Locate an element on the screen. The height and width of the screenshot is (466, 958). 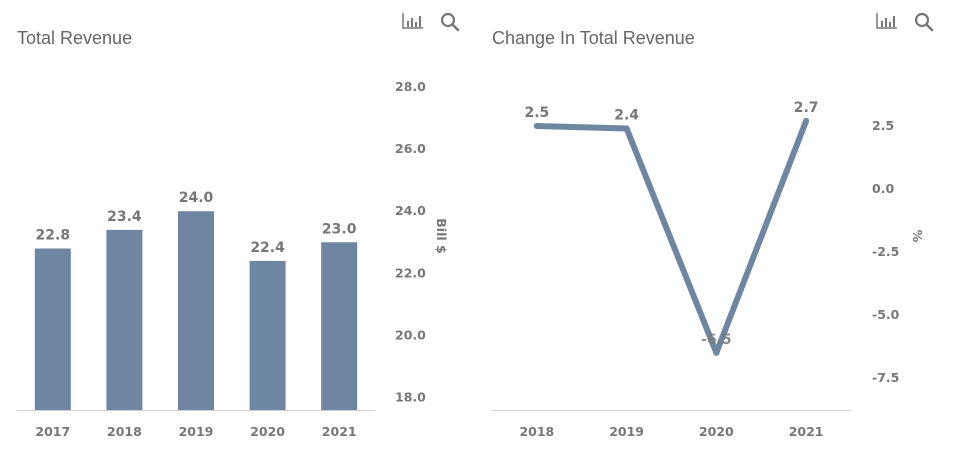
y-tick-label: 2.5 is located at coordinates (883, 125).